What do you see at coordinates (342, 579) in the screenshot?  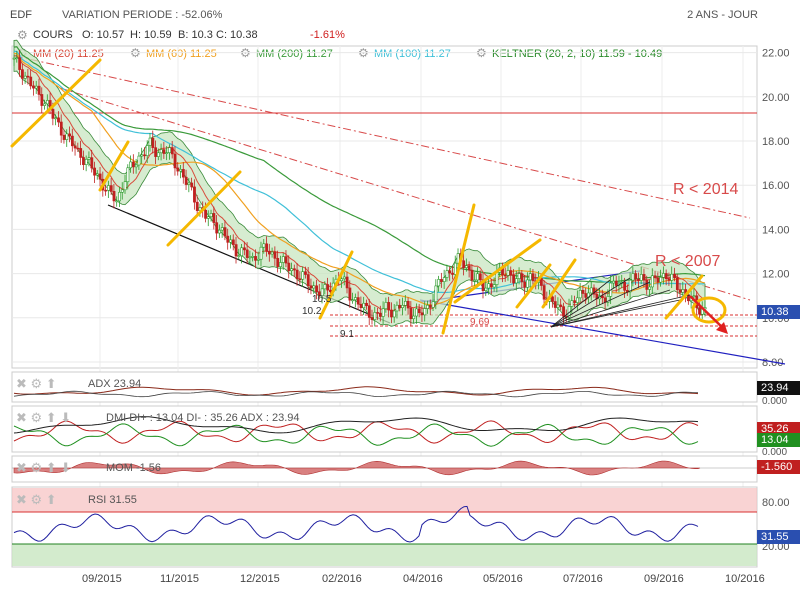 I see `x-tick-label: 02/2016` at bounding box center [342, 579].